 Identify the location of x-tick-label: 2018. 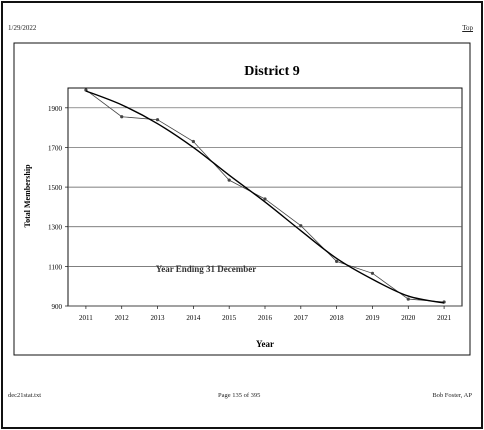
(337, 318).